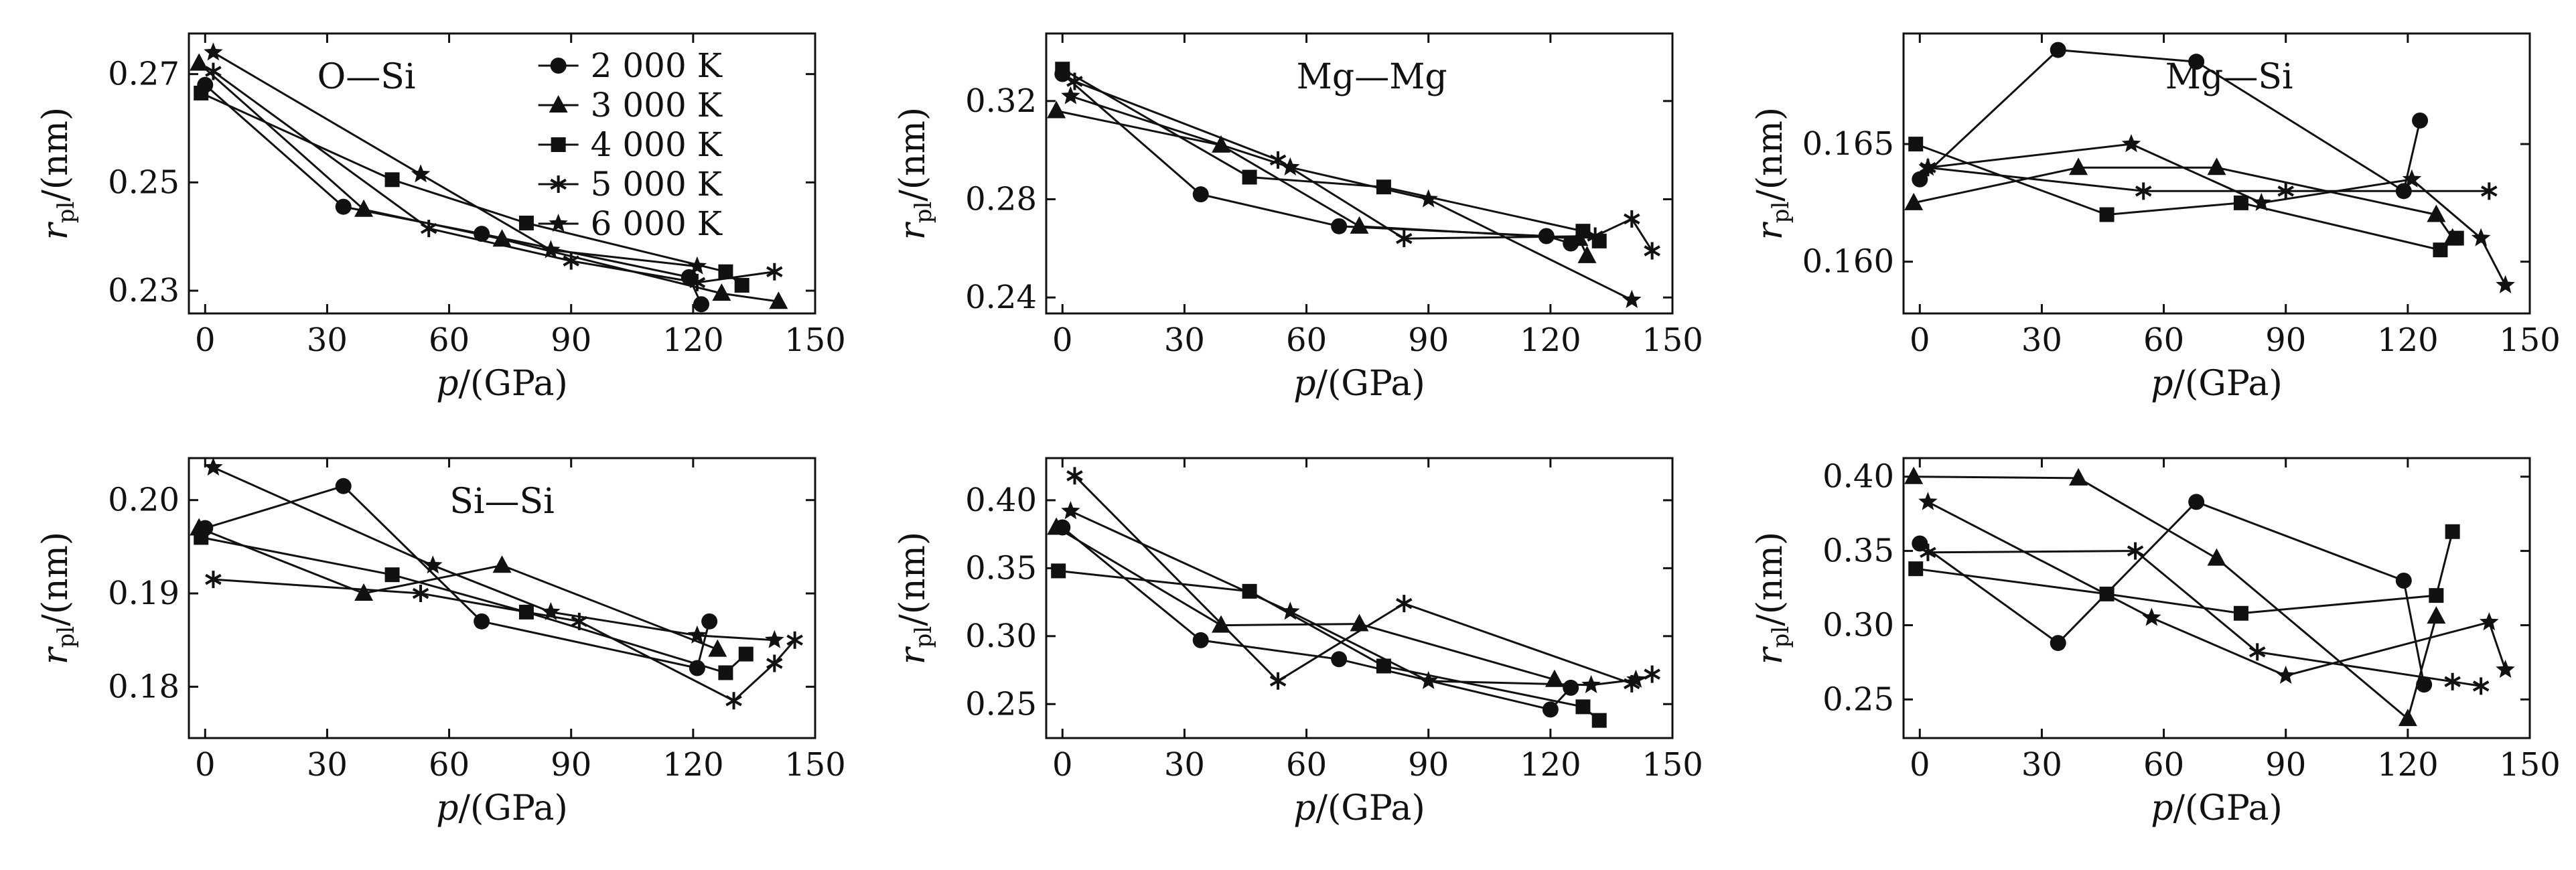 Image resolution: width=2576 pixels, height=870 pixels. I want to click on legend-label-4000k: 4 000 K, so click(657, 144).